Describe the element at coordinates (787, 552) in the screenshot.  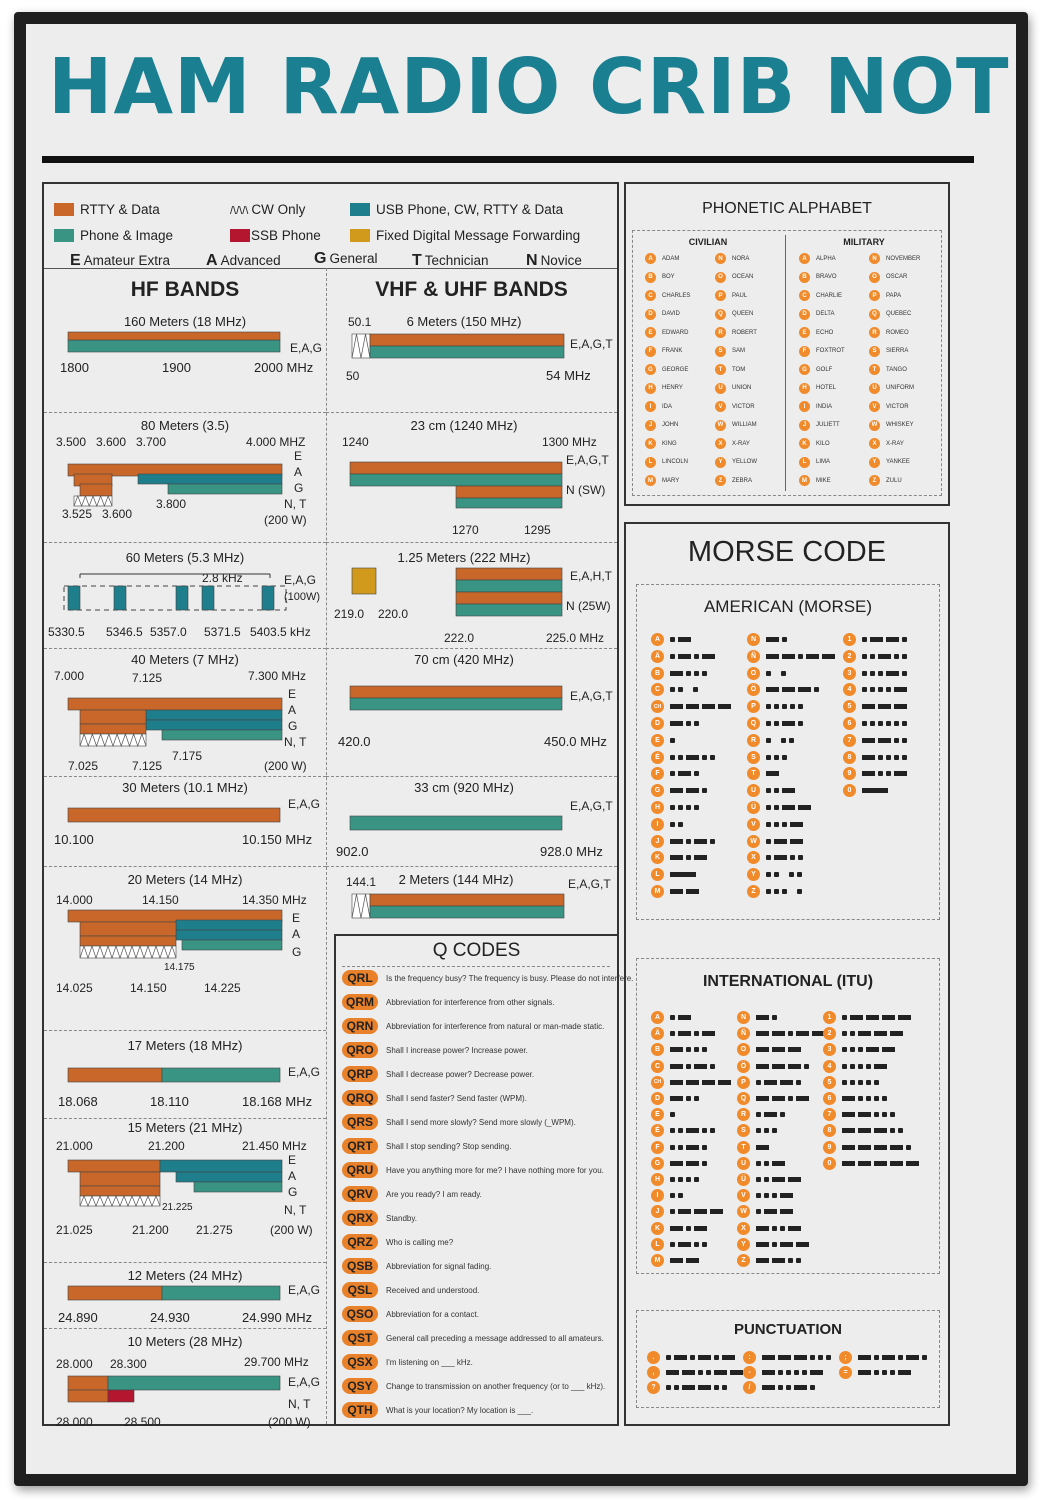
I see `morse-title: MORSE CODE` at that location.